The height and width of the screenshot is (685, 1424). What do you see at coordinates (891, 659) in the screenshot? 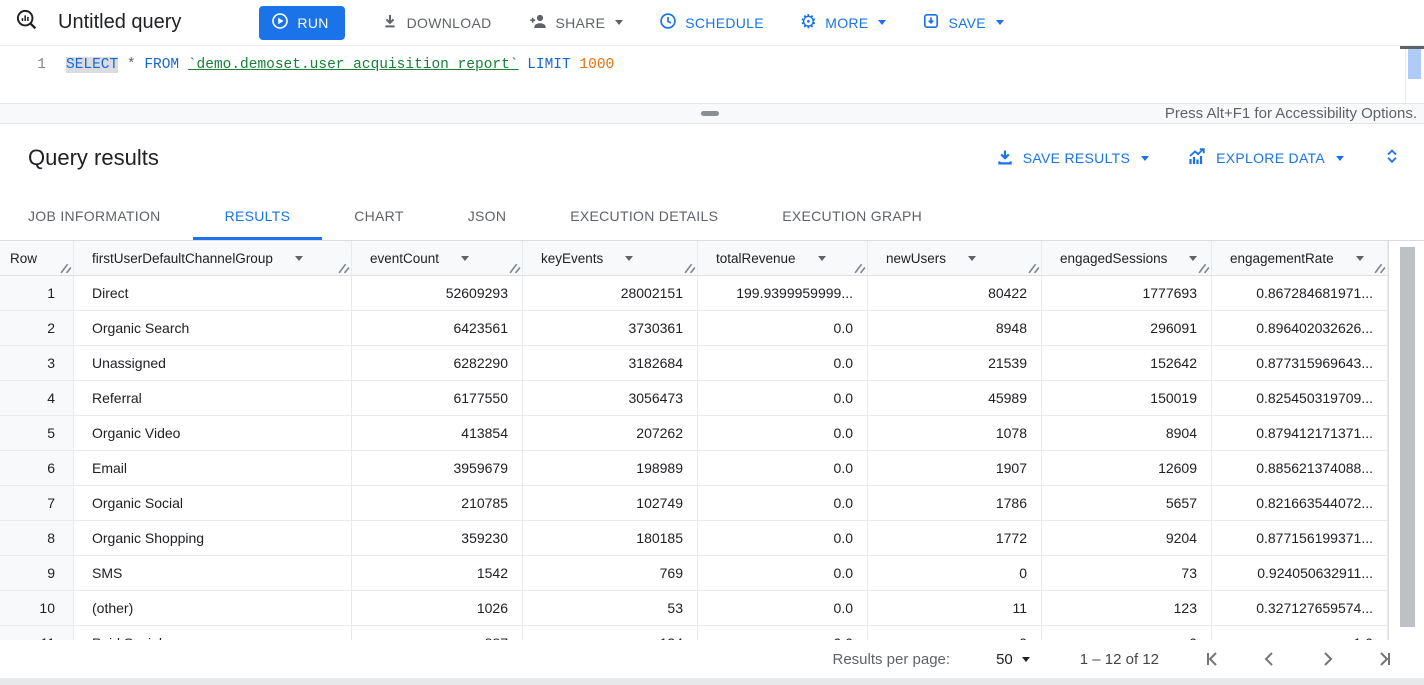
I see `results-per-page-label: Results per page:` at bounding box center [891, 659].